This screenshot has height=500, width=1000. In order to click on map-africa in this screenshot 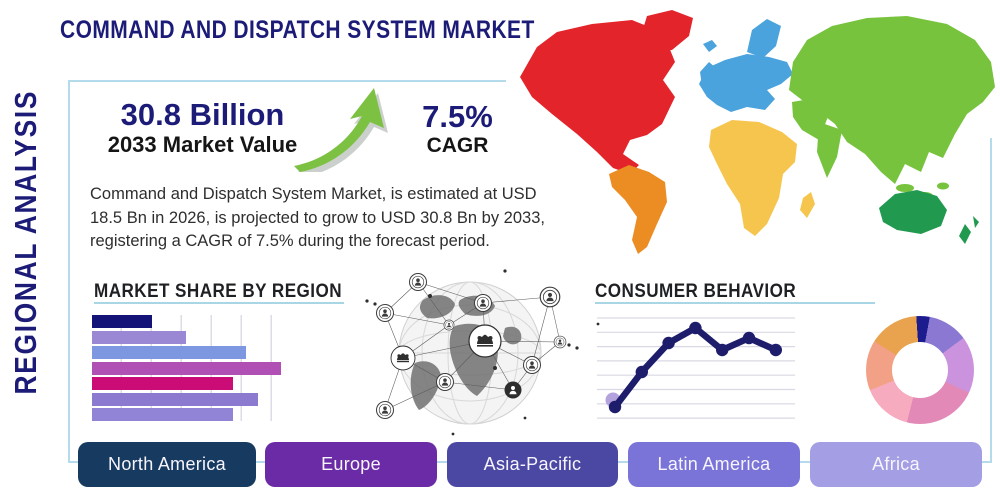, I will do `click(753, 178)`.